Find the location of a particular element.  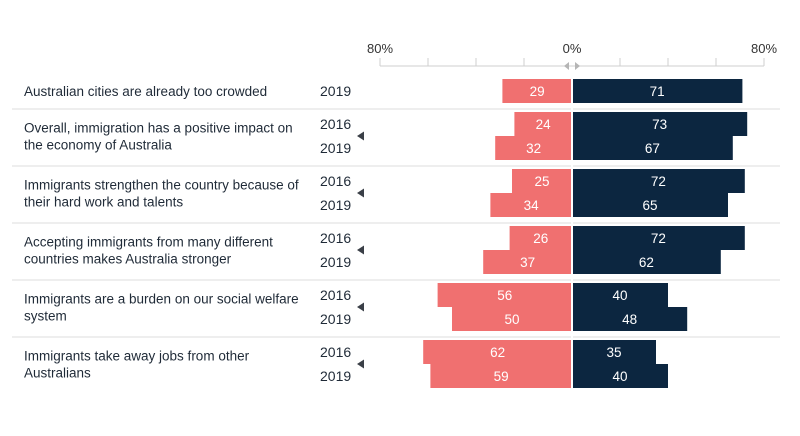

statement-label-line: Immigrants take away jobs from other is located at coordinates (137, 356).